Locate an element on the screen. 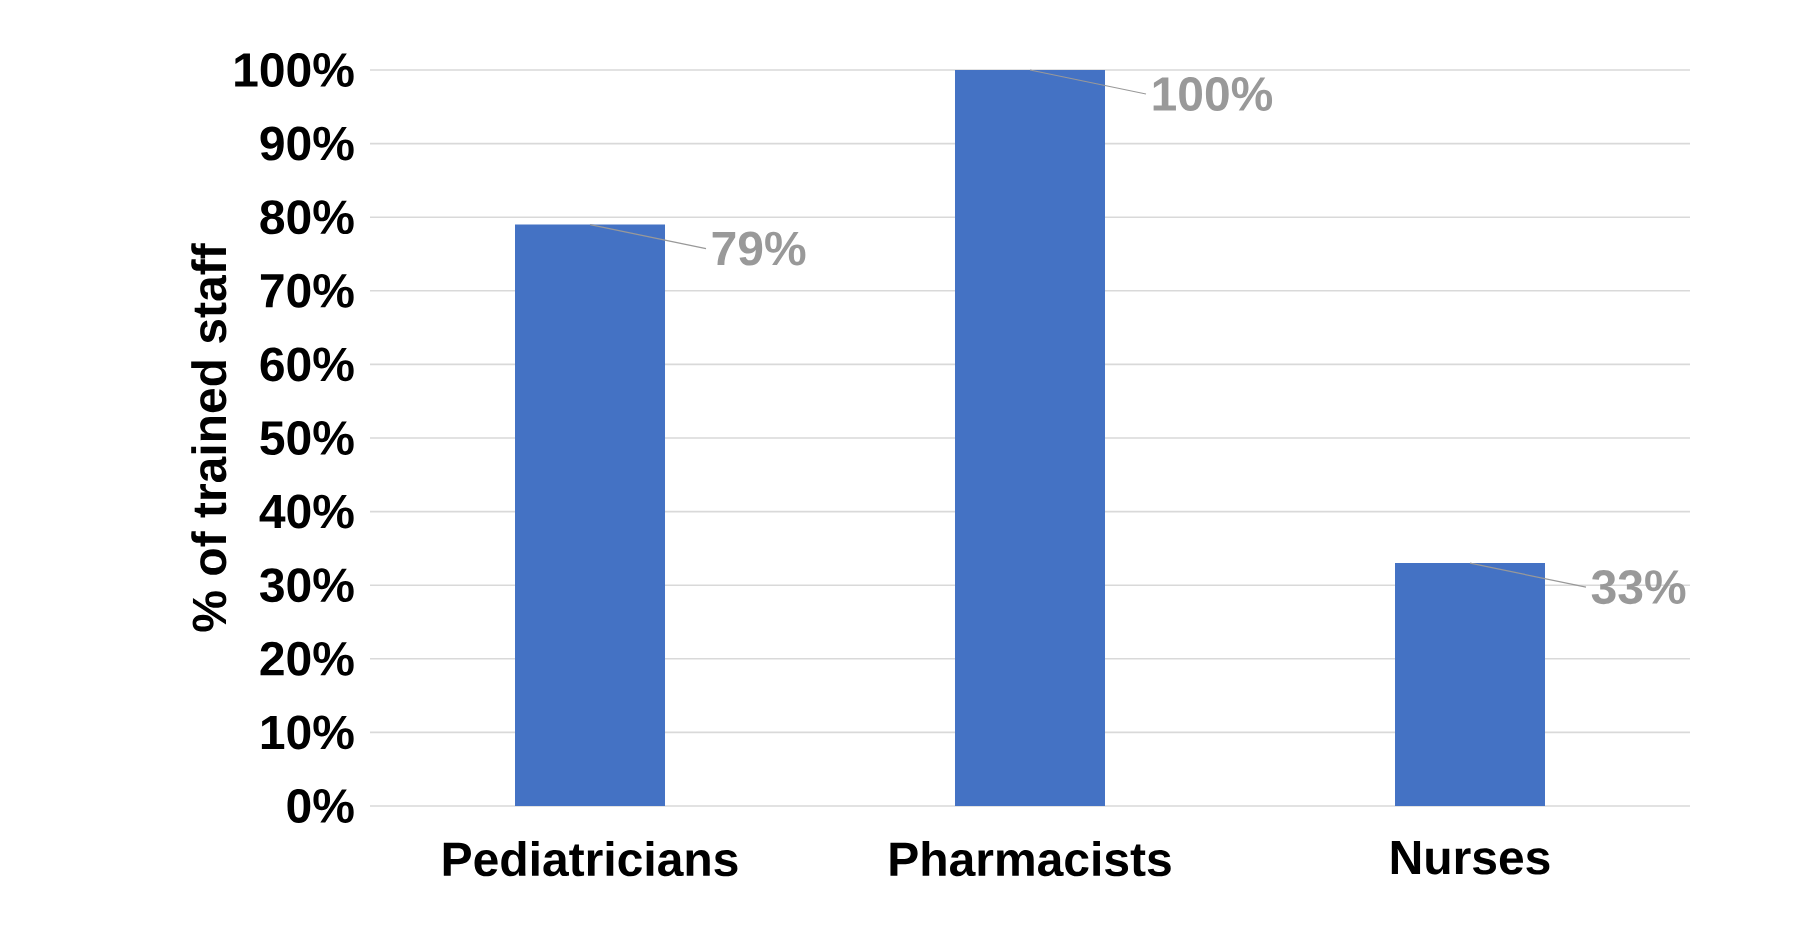  y-tick-label: 70% is located at coordinates (307, 290).